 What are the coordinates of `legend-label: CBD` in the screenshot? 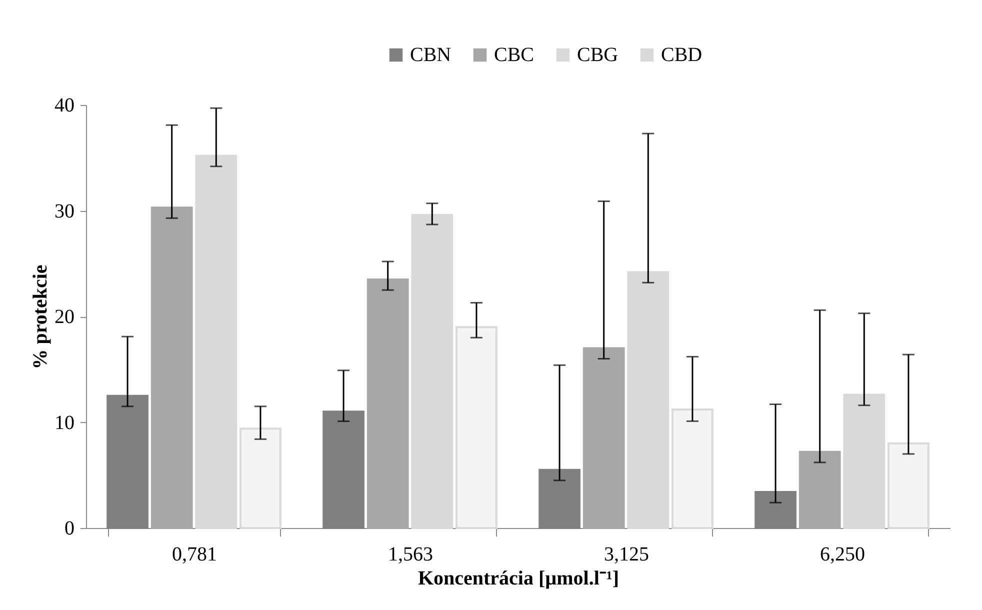 It's located at (681, 55).